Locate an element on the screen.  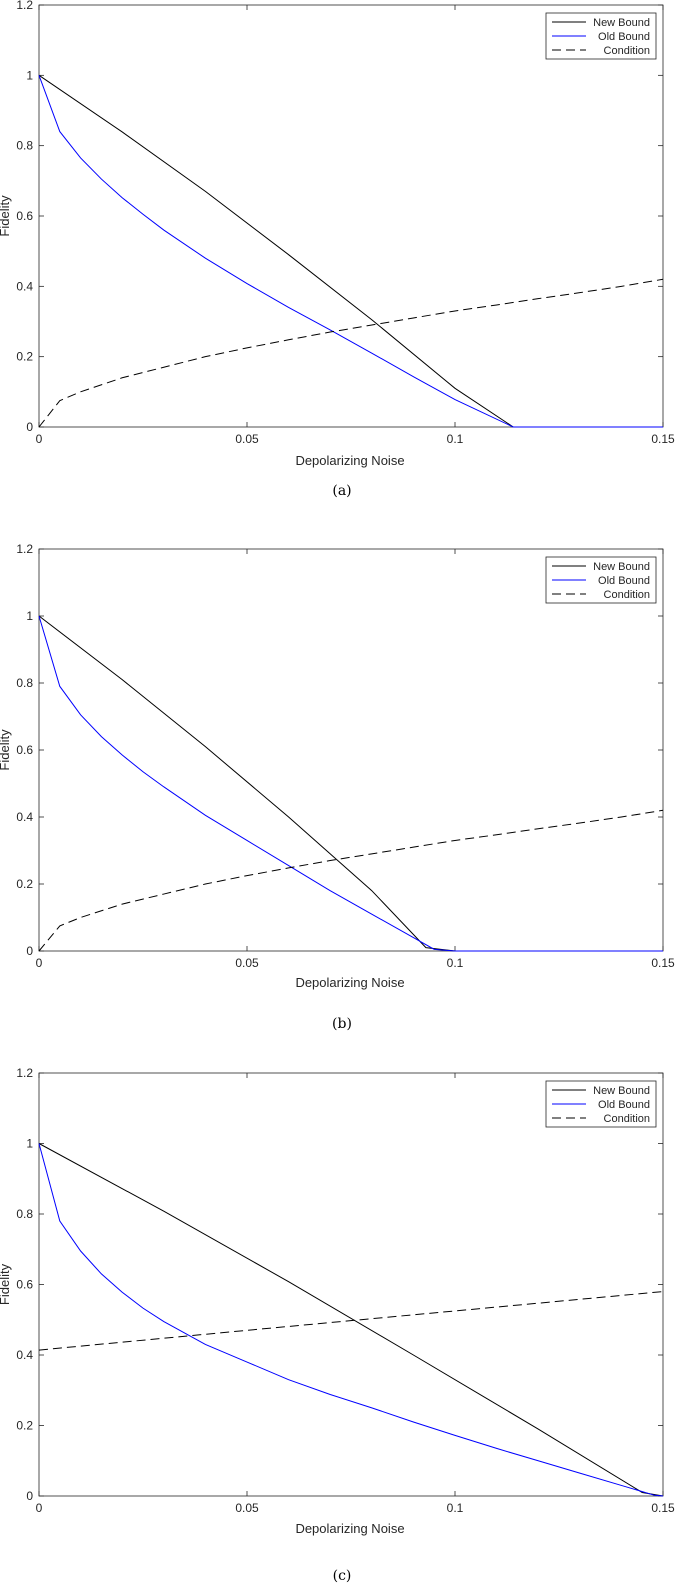
figure-caption: (a) is located at coordinates (341, 491).